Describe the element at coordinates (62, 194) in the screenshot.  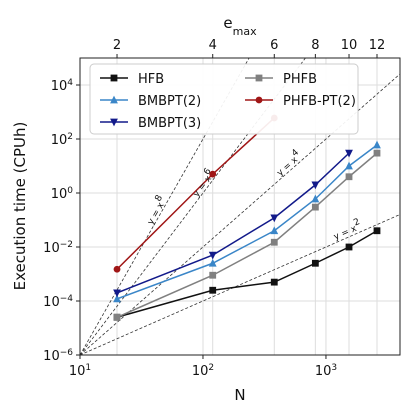
I see `y-tick-label: 100` at that location.